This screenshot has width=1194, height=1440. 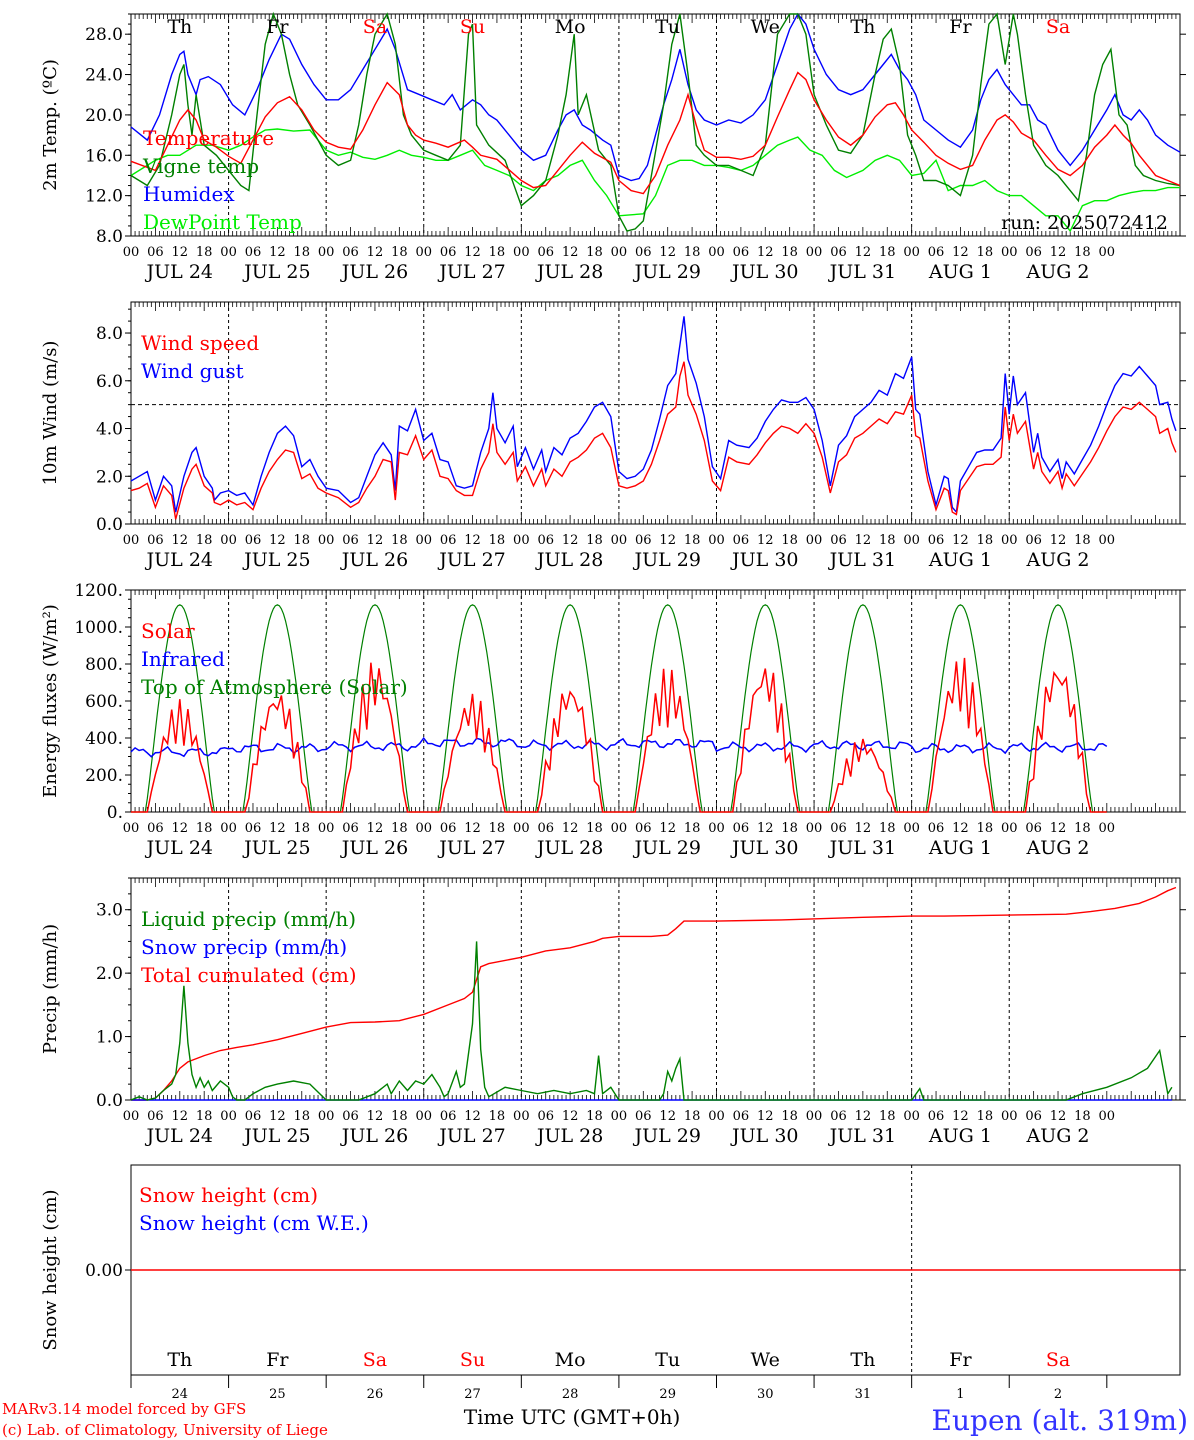 I want to click on y-tick-label: 0., so click(x=115, y=813).